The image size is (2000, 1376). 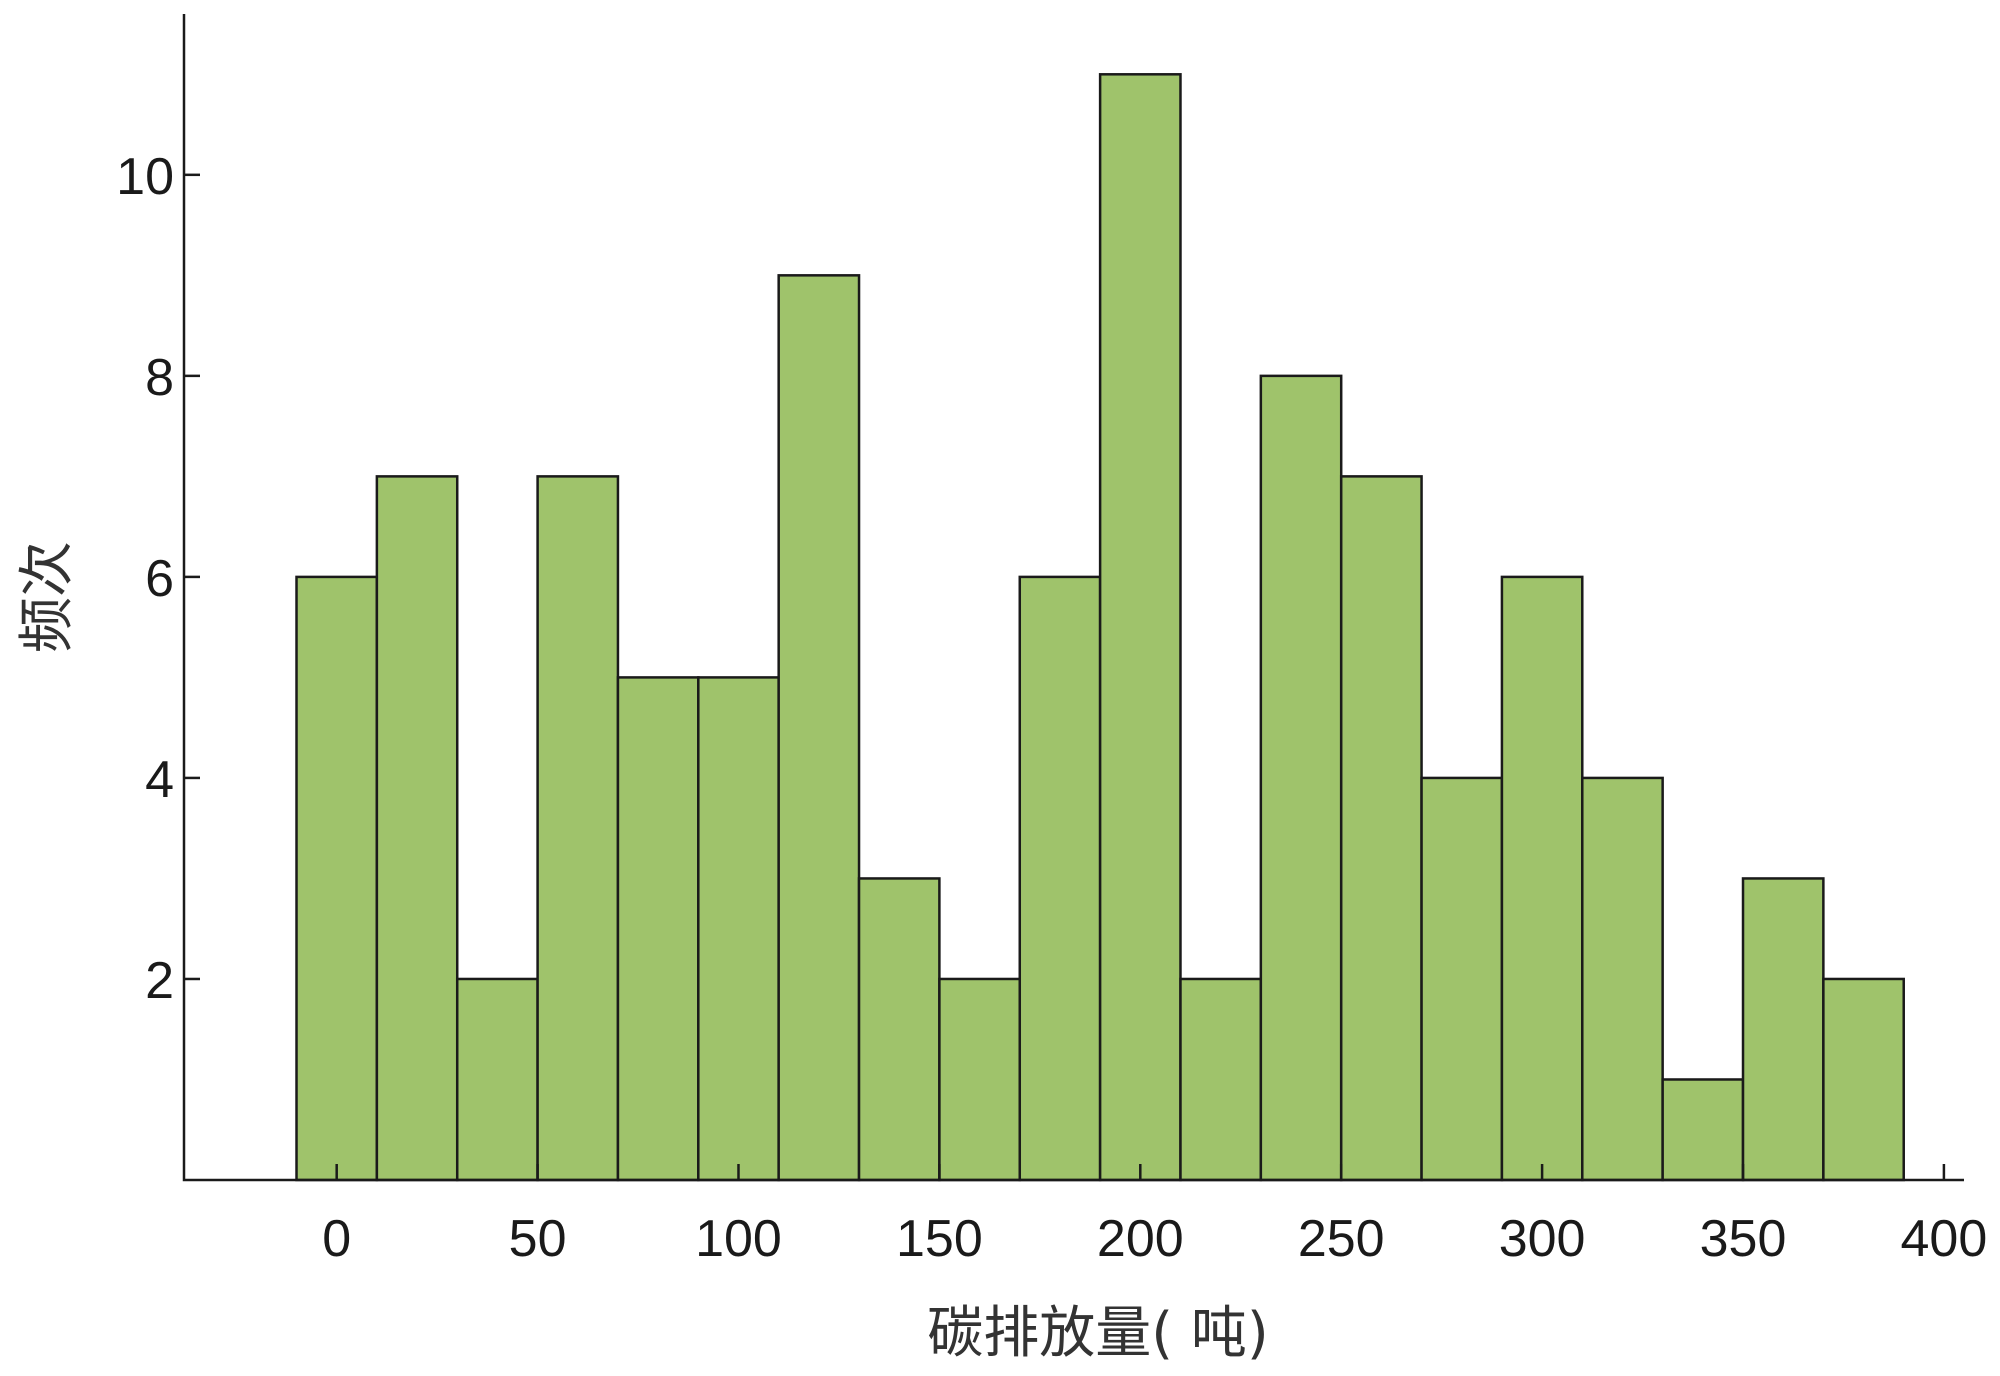 I want to click on x-tick-label: 300, so click(x=1542, y=1239).